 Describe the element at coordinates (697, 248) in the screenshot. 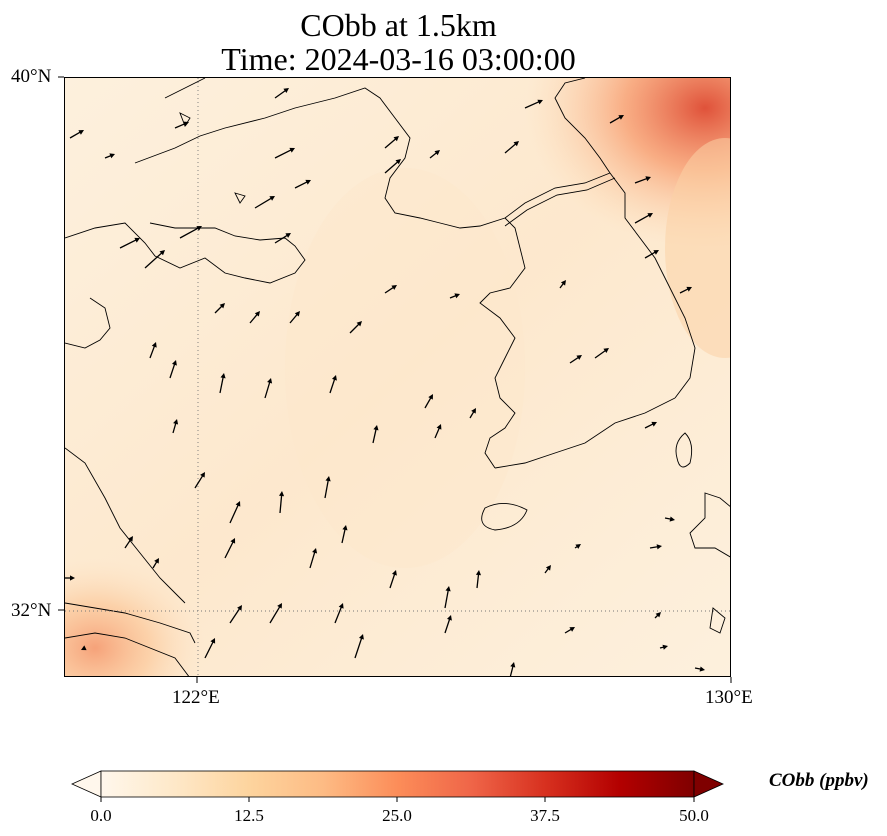

I see `field-east-coast-band` at that location.